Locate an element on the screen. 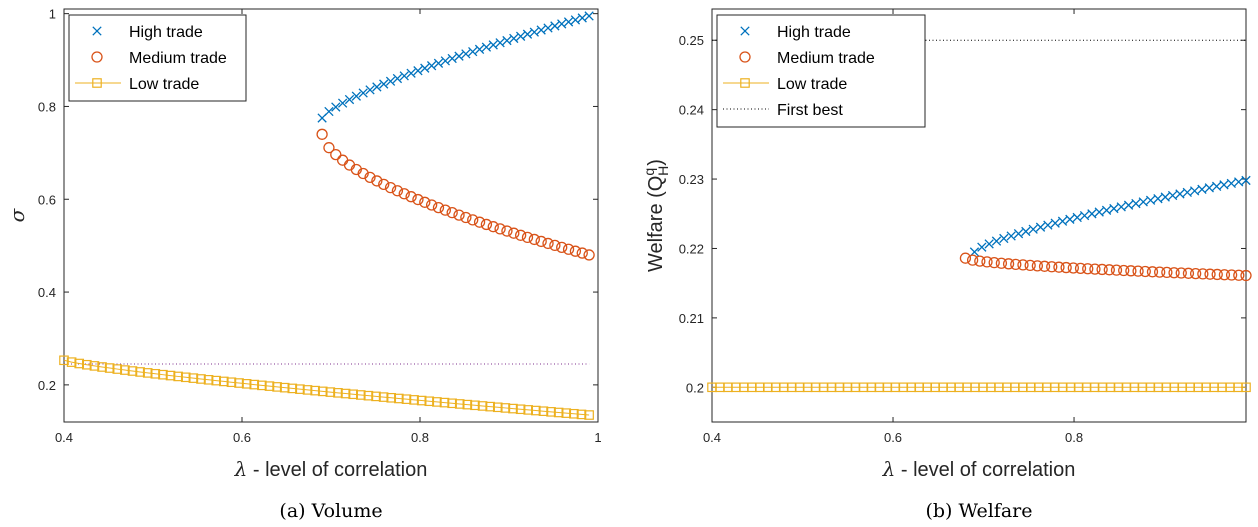  legend-label: First best is located at coordinates (810, 110).